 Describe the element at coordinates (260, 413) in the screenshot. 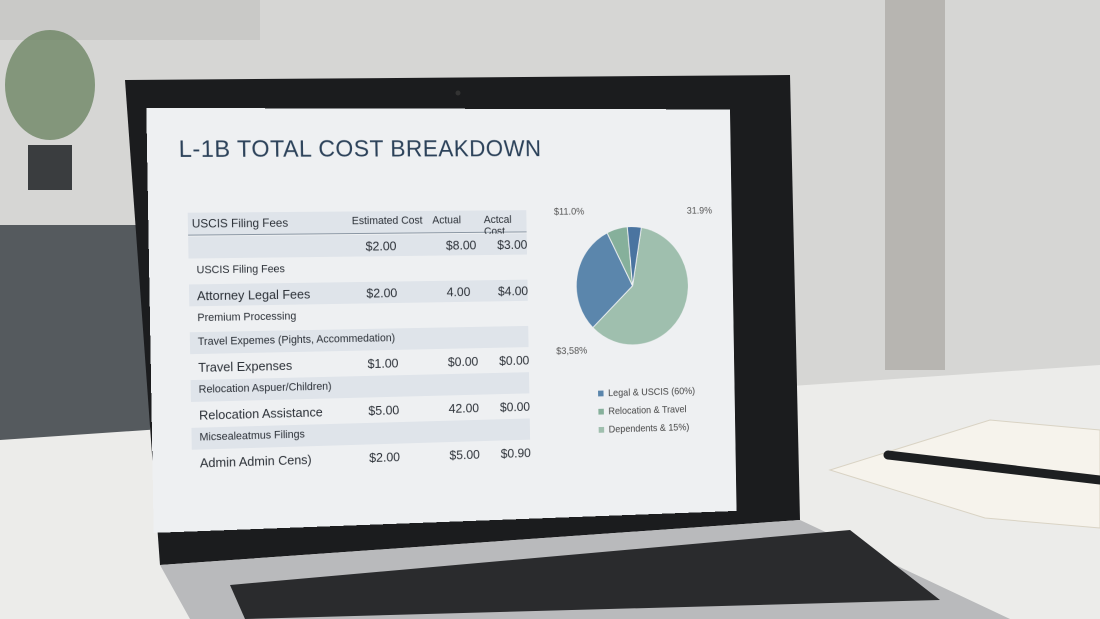

I see `row-label: Relocation Assistance` at that location.